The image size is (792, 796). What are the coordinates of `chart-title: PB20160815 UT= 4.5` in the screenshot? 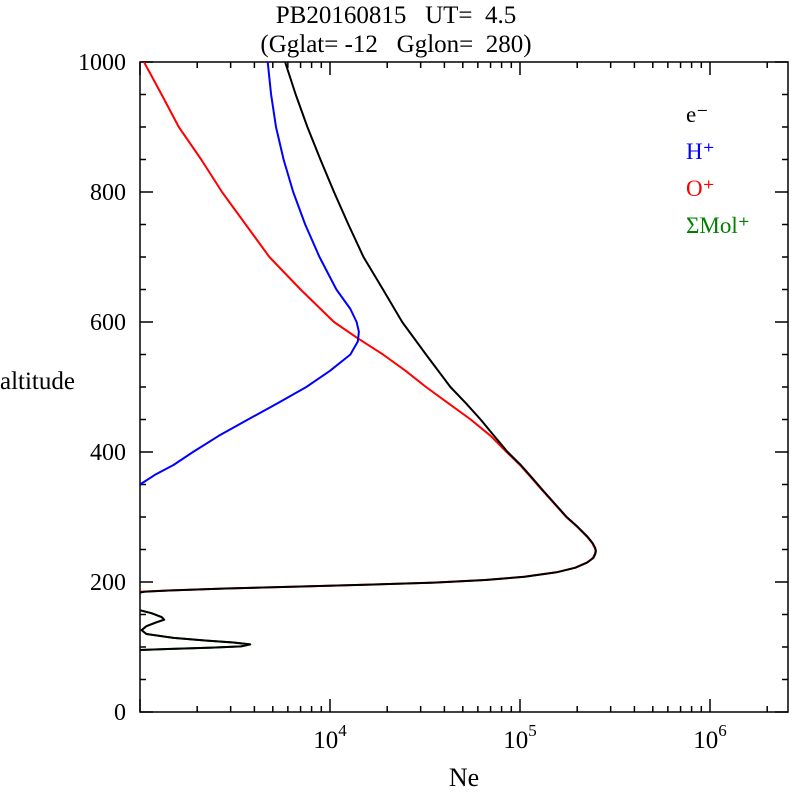 It's located at (396, 15).